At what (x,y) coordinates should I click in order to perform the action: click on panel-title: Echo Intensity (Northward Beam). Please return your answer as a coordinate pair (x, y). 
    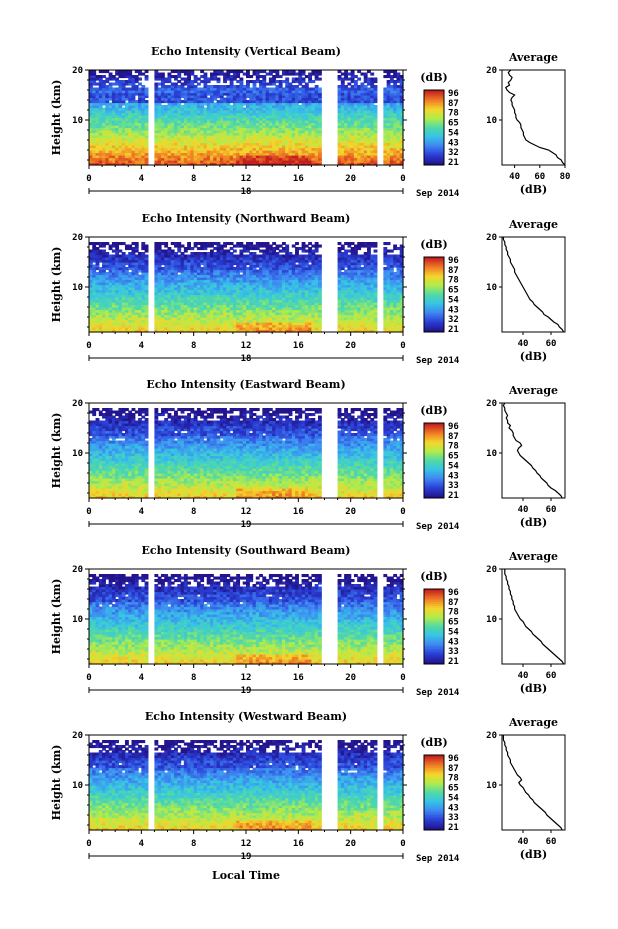
    Looking at the image, I should click on (246, 218).